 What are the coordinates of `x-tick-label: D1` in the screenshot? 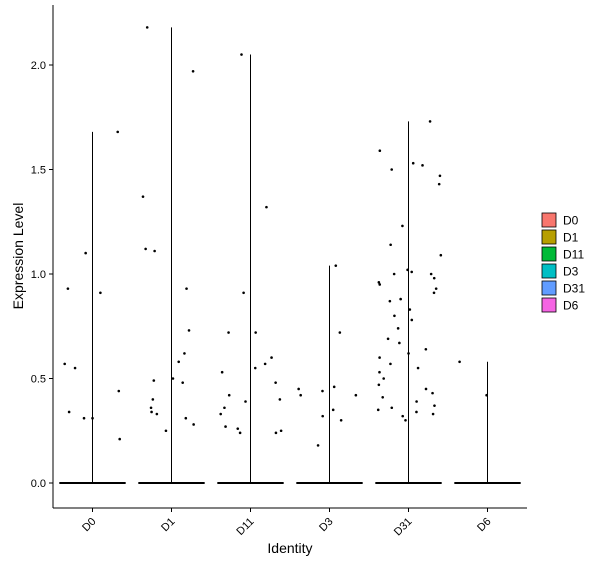 It's located at (168, 525).